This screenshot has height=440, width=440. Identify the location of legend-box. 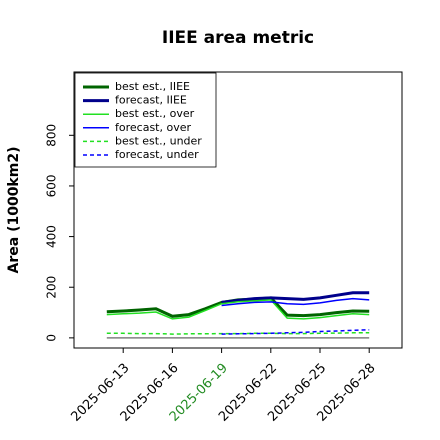
(145, 120).